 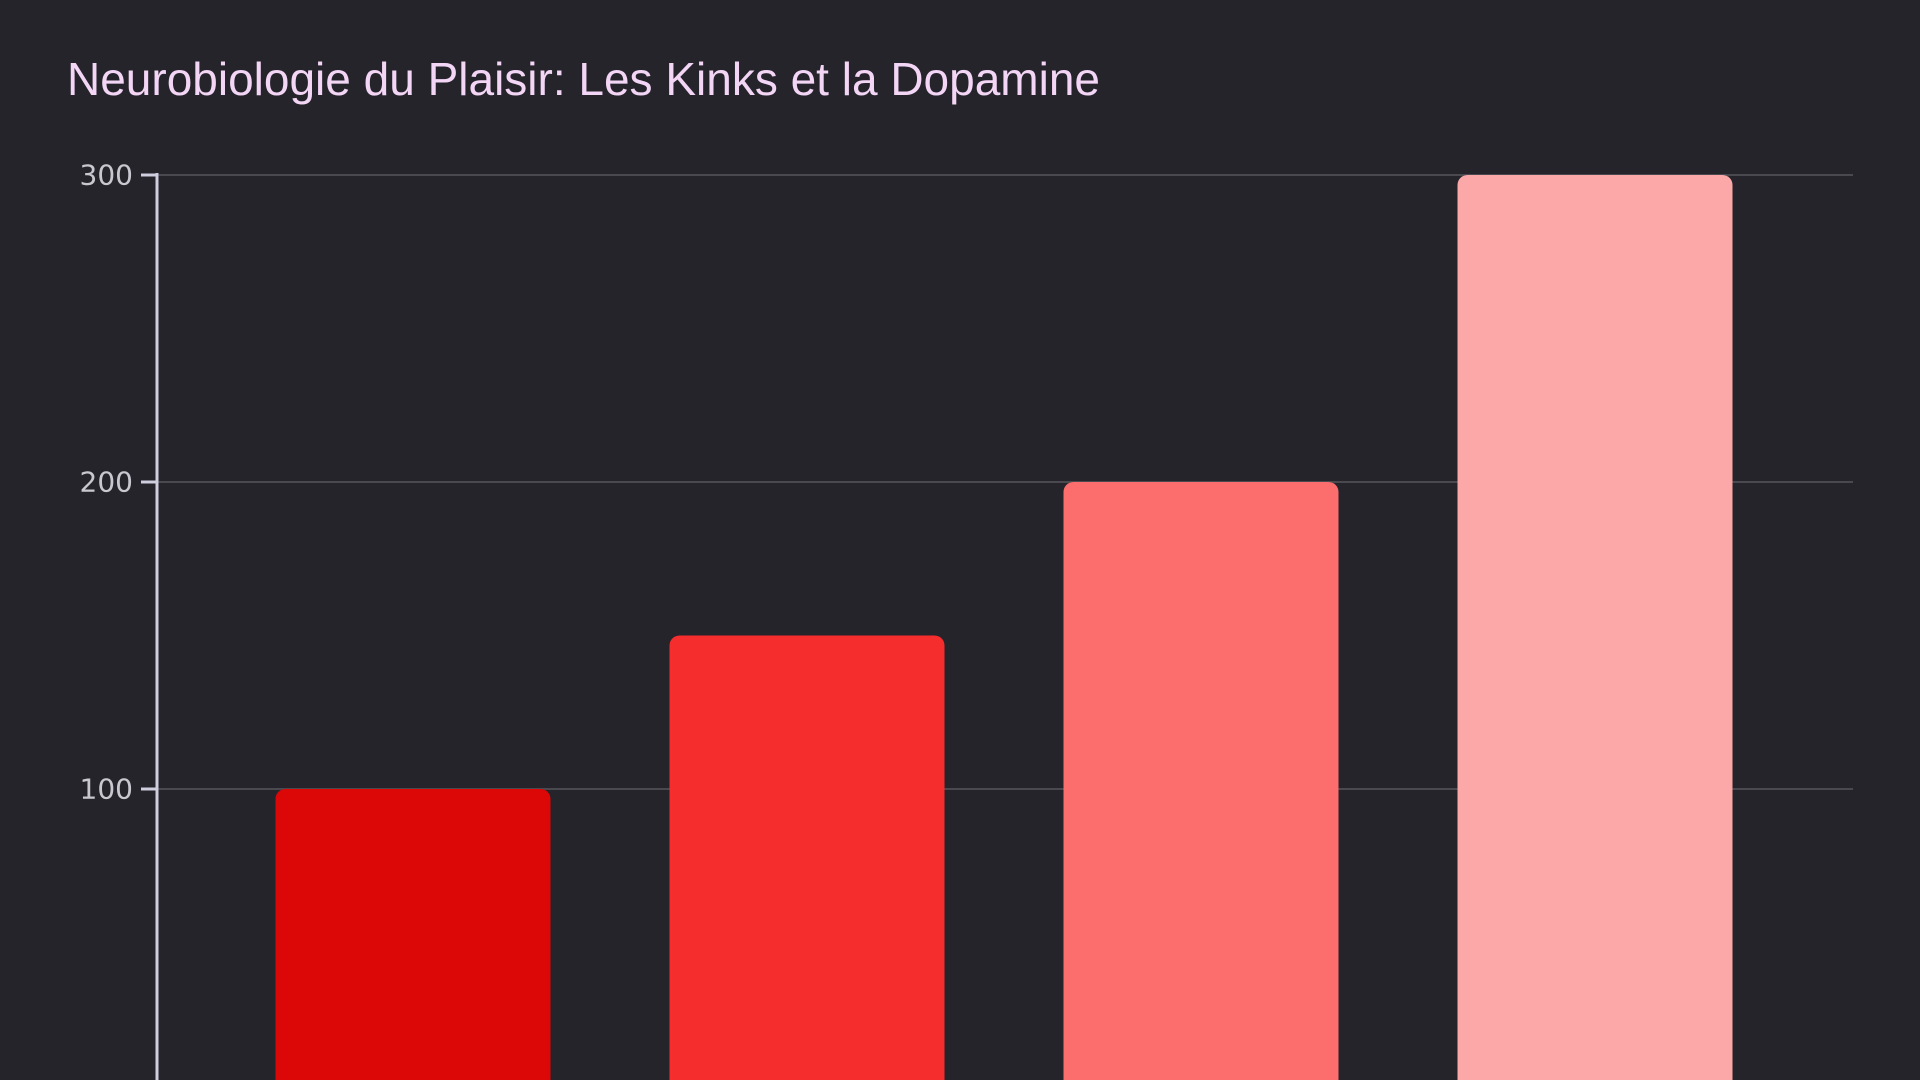 What do you see at coordinates (106, 175) in the screenshot?
I see `y-tick-label: 300` at bounding box center [106, 175].